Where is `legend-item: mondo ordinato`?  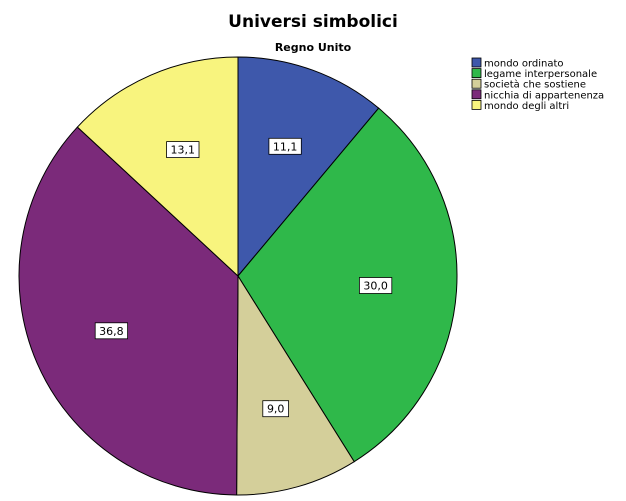
legend-item: mondo ordinato is located at coordinates (517, 63).